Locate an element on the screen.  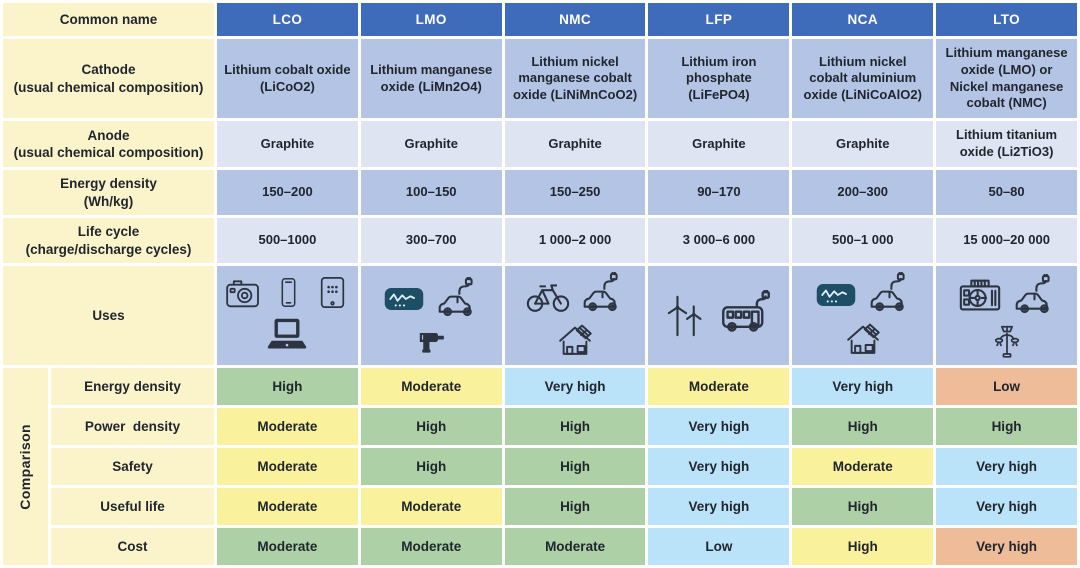
solar-streetlight-icon is located at coordinates (1007, 339).